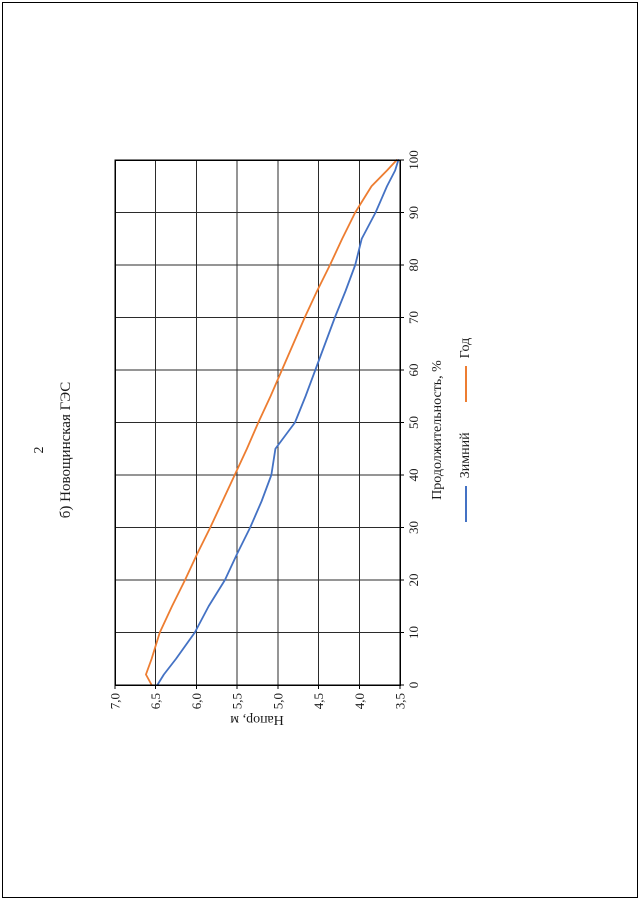 The image size is (640, 900). What do you see at coordinates (413, 685) in the screenshot?
I see `svg-text: 0` at bounding box center [413, 685].